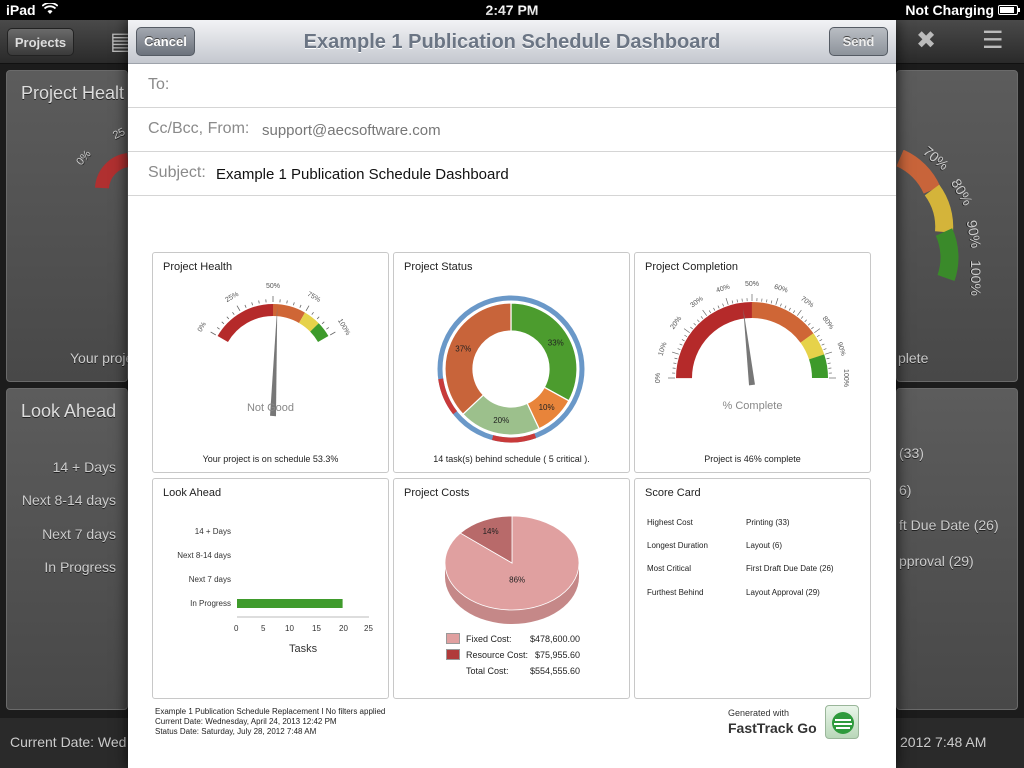  Describe the element at coordinates (198, 267) in the screenshot. I see `card-title: Project Health` at that location.